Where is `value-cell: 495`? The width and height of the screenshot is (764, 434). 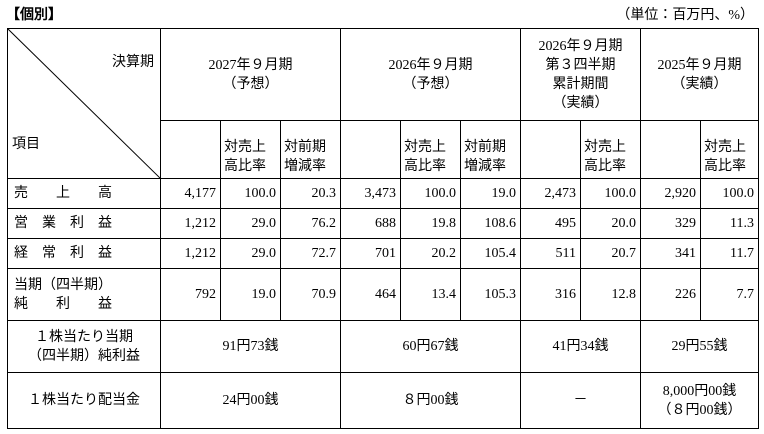 value-cell: 495 is located at coordinates (550, 223).